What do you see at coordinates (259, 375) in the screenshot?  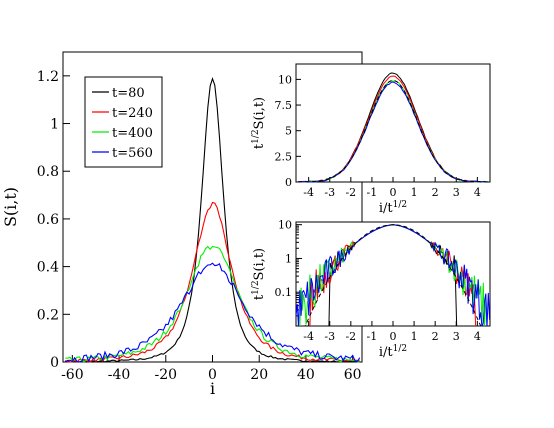 I see `main-x-tick-label: 20` at bounding box center [259, 375].